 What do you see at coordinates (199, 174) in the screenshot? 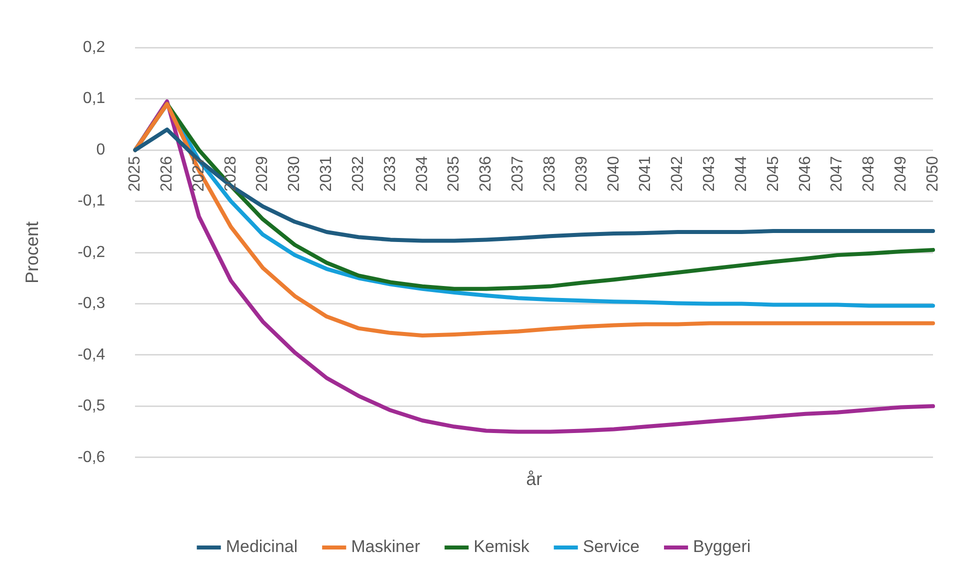
I see `x-tick-label: 2027` at bounding box center [199, 174].